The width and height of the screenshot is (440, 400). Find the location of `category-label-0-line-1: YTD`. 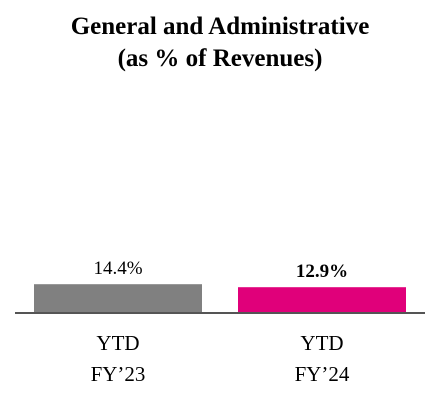

category-label-0-line-1: YTD is located at coordinates (117, 343).